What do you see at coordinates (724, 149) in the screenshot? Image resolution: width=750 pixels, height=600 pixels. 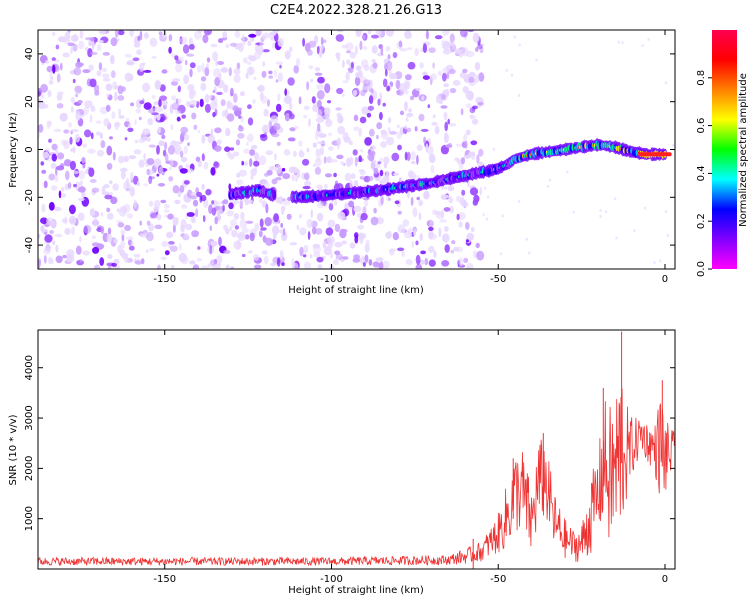 I see `colorbar-strip` at bounding box center [724, 149].